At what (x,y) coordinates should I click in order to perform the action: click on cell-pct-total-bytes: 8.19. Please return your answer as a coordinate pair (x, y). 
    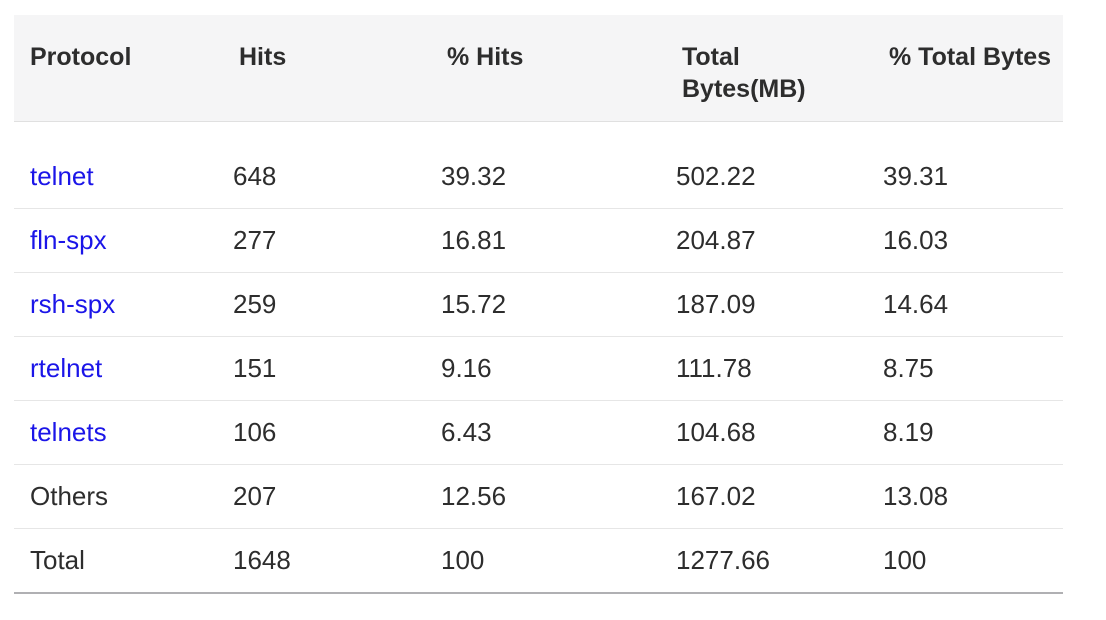
    Looking at the image, I should click on (965, 432).